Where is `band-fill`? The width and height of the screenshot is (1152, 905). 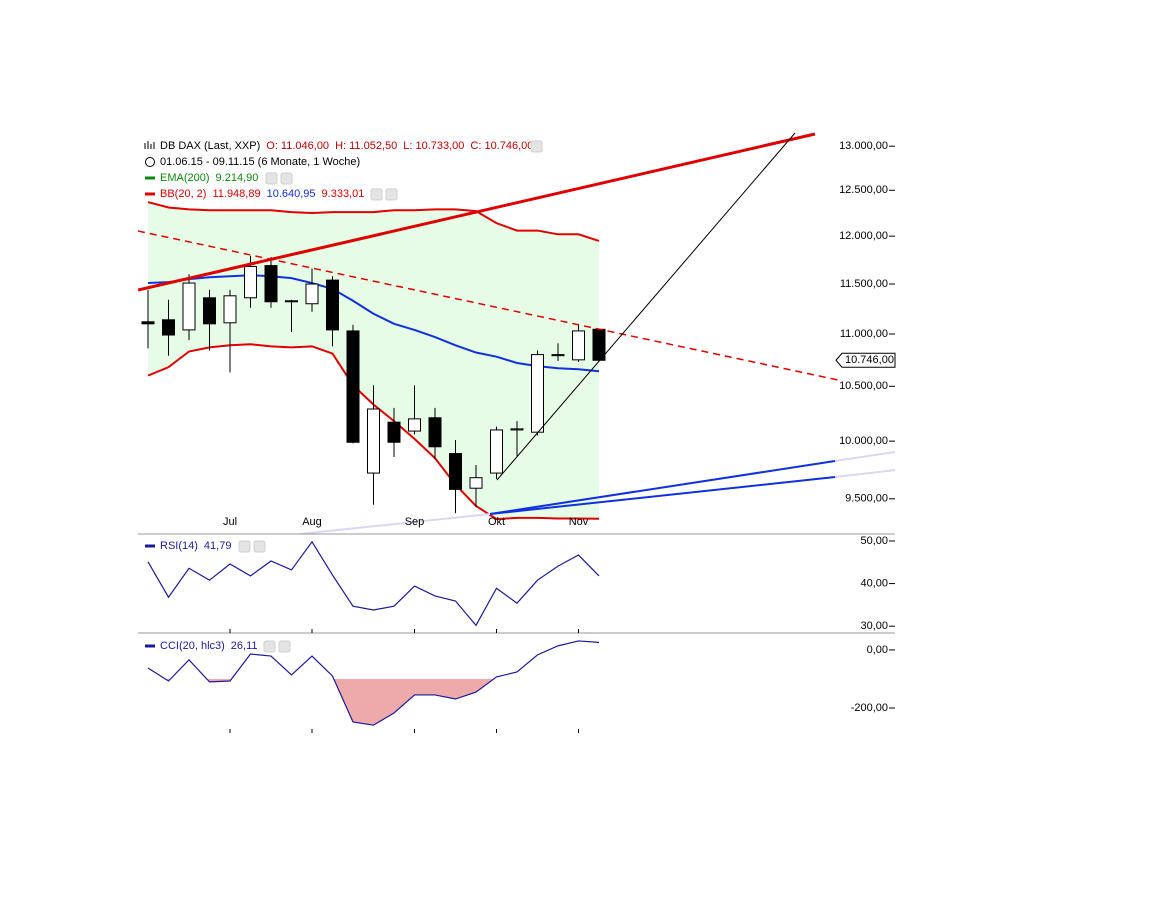
band-fill is located at coordinates (373, 361).